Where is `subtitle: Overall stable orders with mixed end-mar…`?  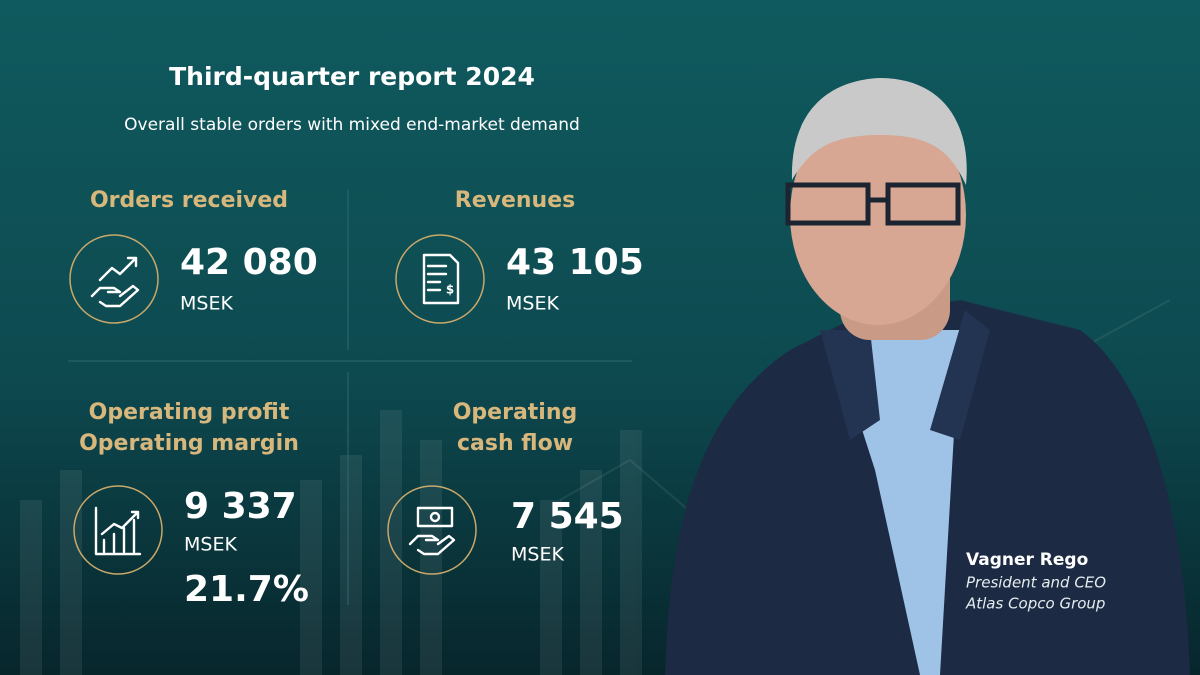 subtitle: Overall stable orders with mixed end-mar… is located at coordinates (352, 125).